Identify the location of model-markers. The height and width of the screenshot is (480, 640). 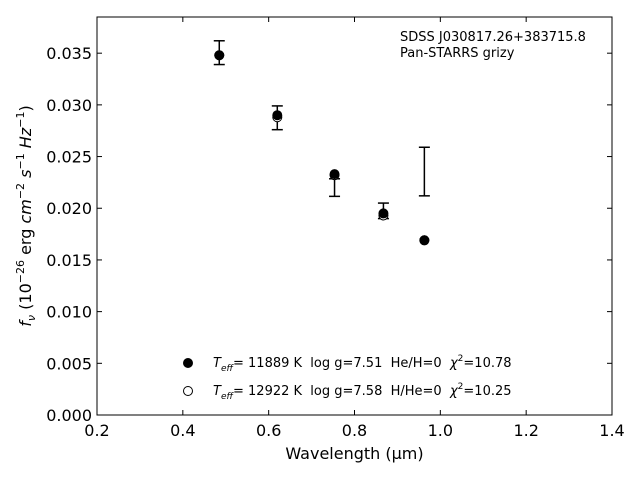
(322, 148).